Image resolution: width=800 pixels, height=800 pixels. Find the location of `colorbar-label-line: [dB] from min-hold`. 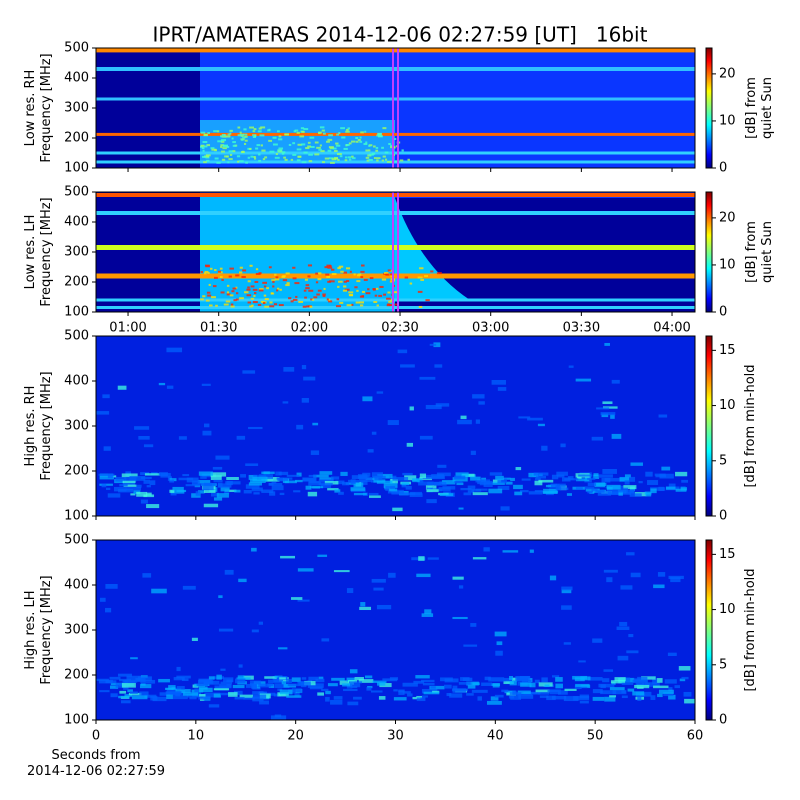

colorbar-label-line: [dB] from min-hold is located at coordinates (750, 425).